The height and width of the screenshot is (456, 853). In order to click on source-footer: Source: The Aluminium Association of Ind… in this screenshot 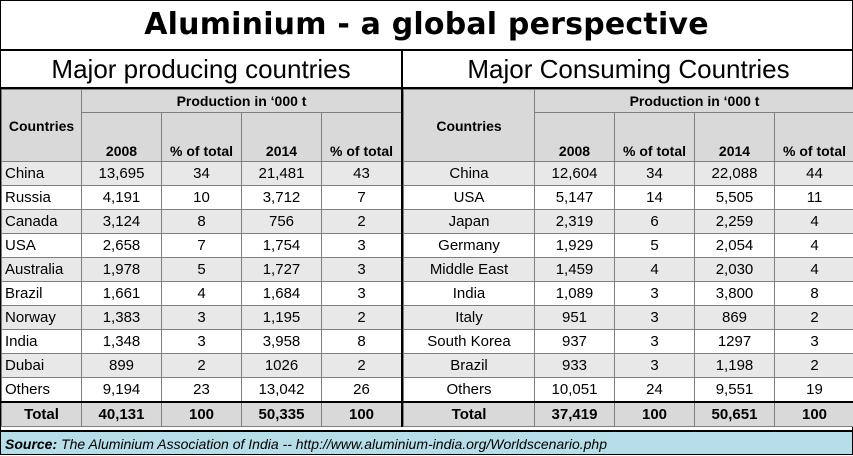, I will do `click(426, 442)`.